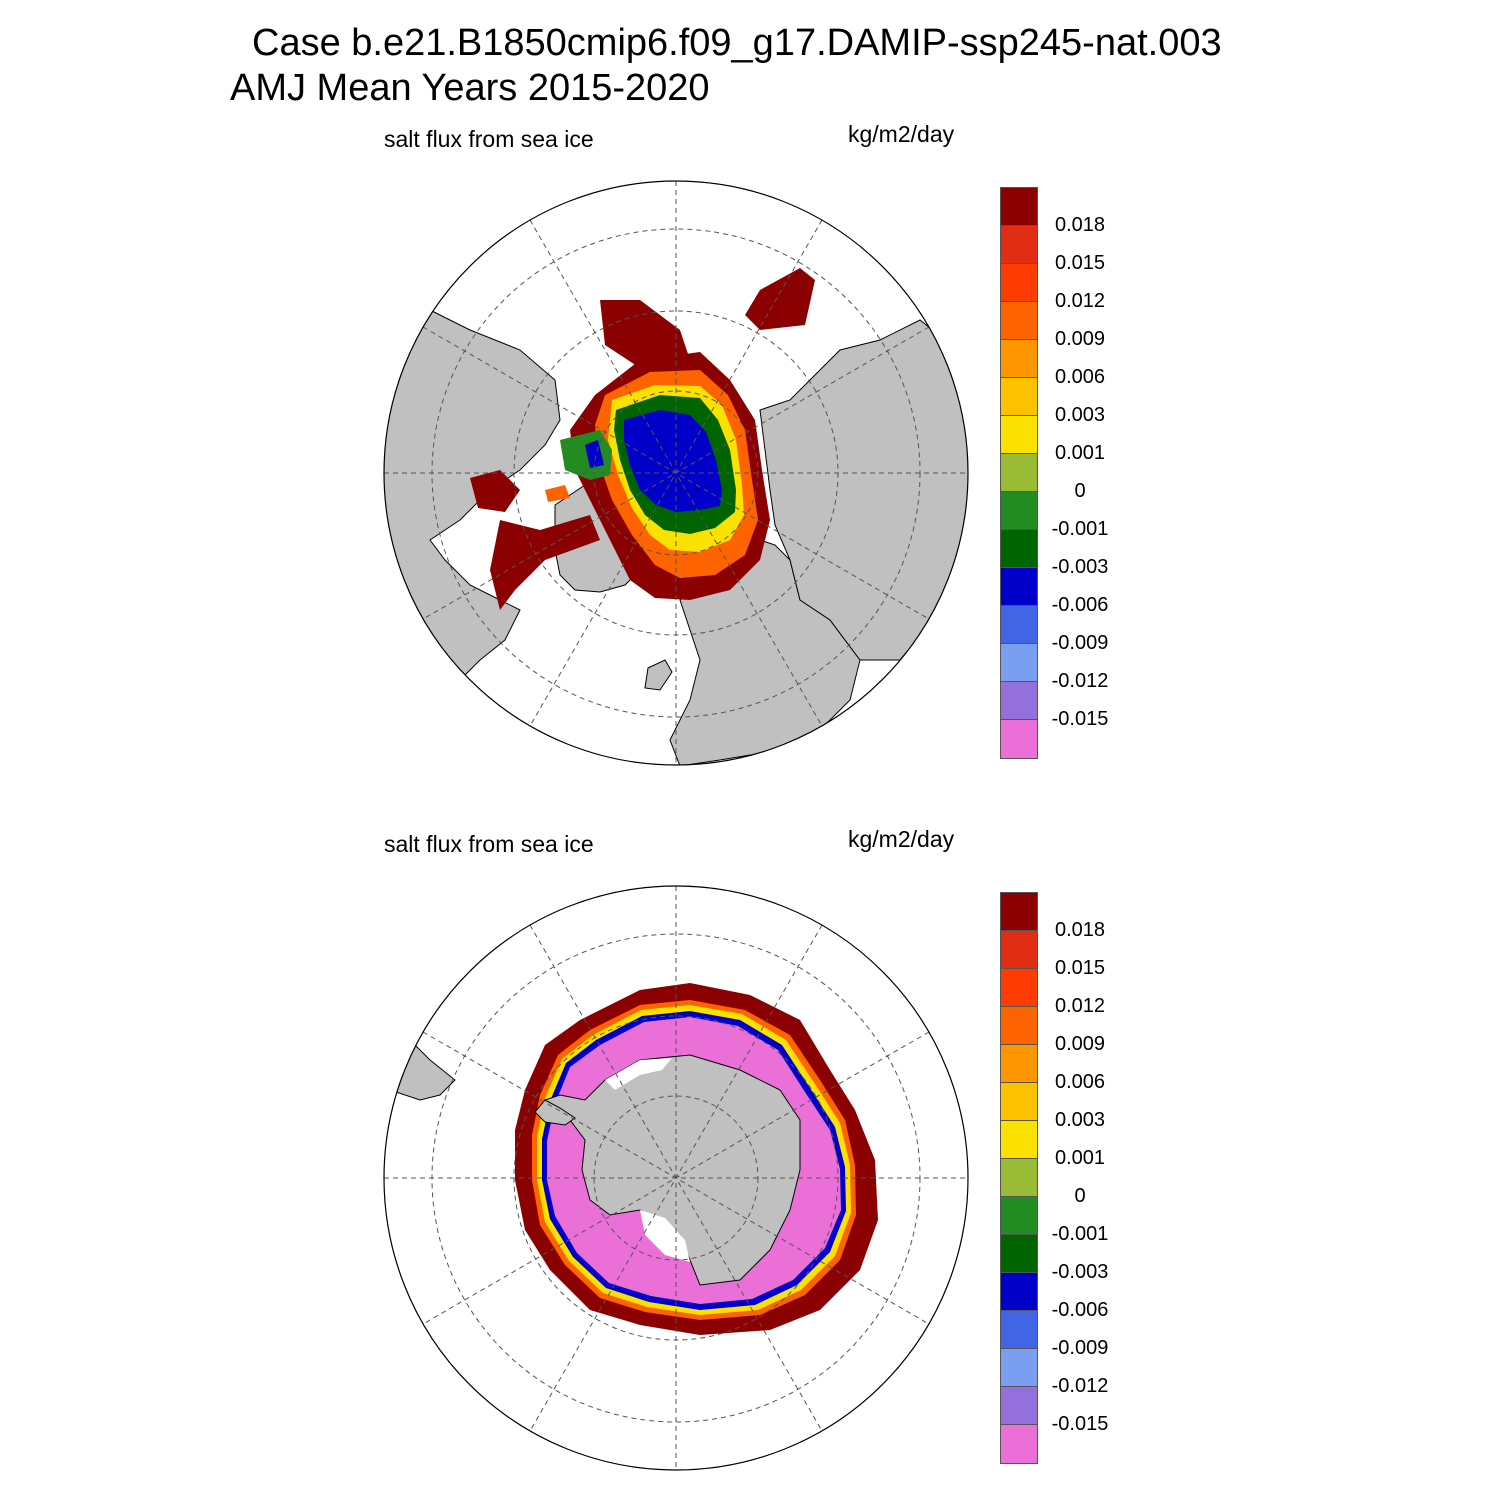  Describe the element at coordinates (1080, 643) in the screenshot. I see `north-colorbar-label: -0.009` at that location.